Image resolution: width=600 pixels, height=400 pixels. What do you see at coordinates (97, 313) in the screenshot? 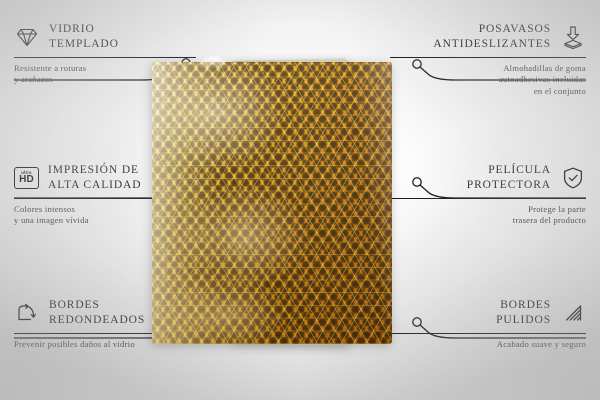
I see `feature-title: BORDES REDONDEADOS` at bounding box center [97, 313].